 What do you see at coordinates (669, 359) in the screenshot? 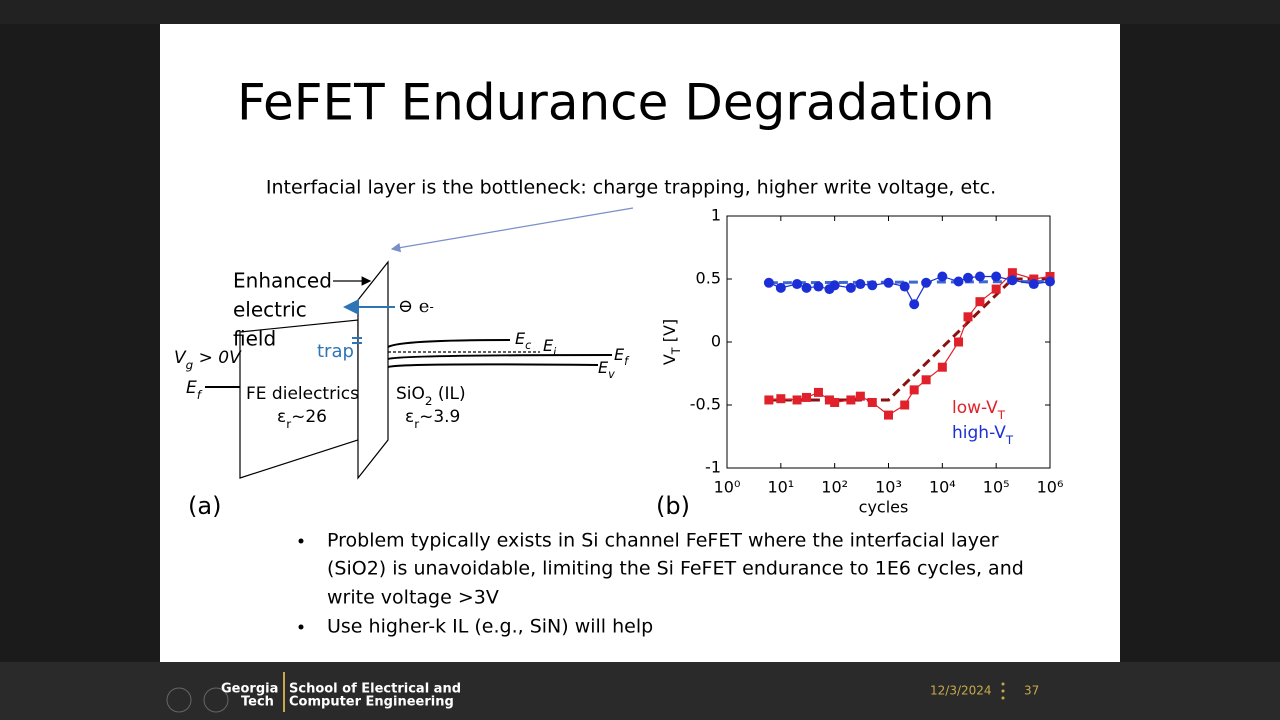
I see `text-part: V` at bounding box center [669, 359].